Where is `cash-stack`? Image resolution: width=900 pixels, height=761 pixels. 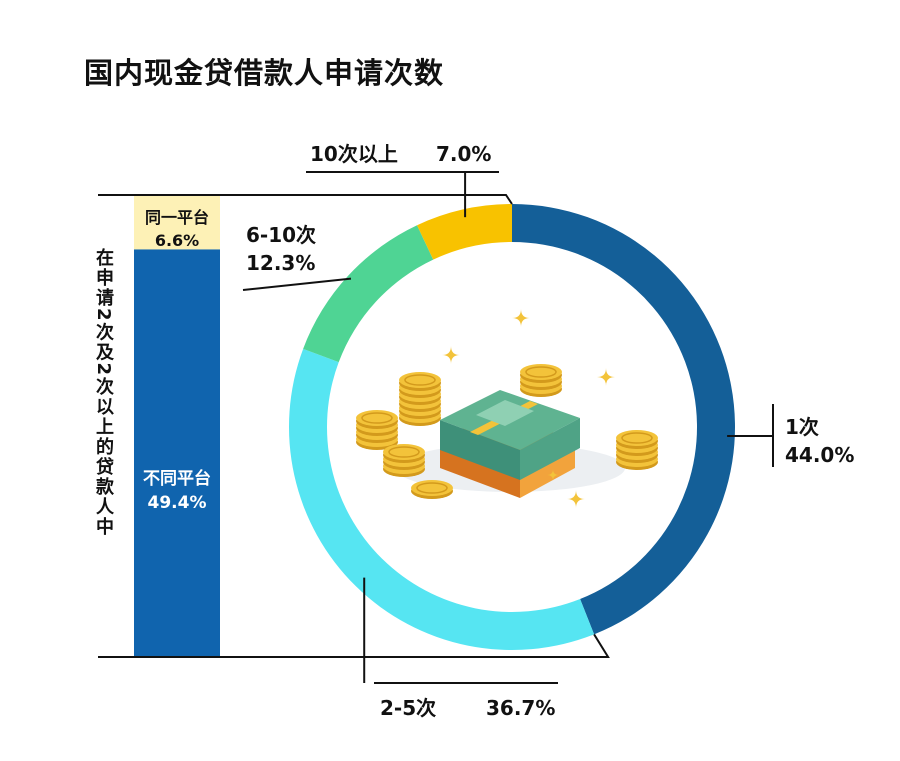
cash-stack is located at coordinates (510, 444).